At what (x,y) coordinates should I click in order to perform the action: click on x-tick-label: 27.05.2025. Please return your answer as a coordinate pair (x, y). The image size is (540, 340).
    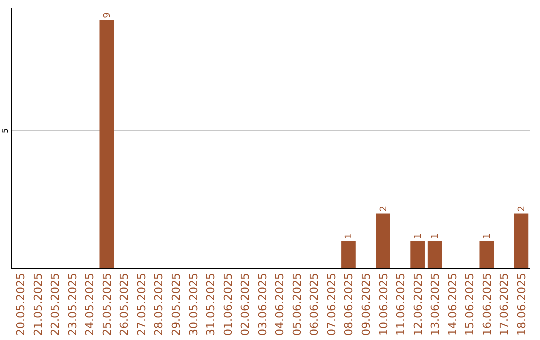
    Looking at the image, I should click on (141, 304).